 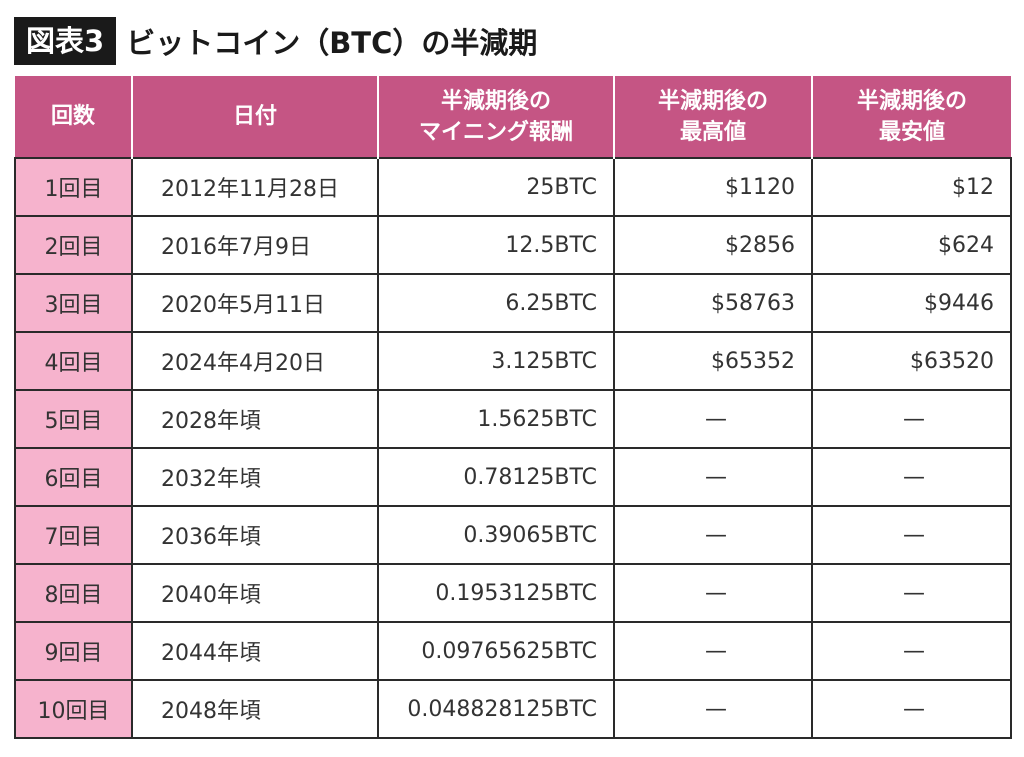 What do you see at coordinates (911, 117) in the screenshot?
I see `header-low: 半減期後の 最安値` at bounding box center [911, 117].